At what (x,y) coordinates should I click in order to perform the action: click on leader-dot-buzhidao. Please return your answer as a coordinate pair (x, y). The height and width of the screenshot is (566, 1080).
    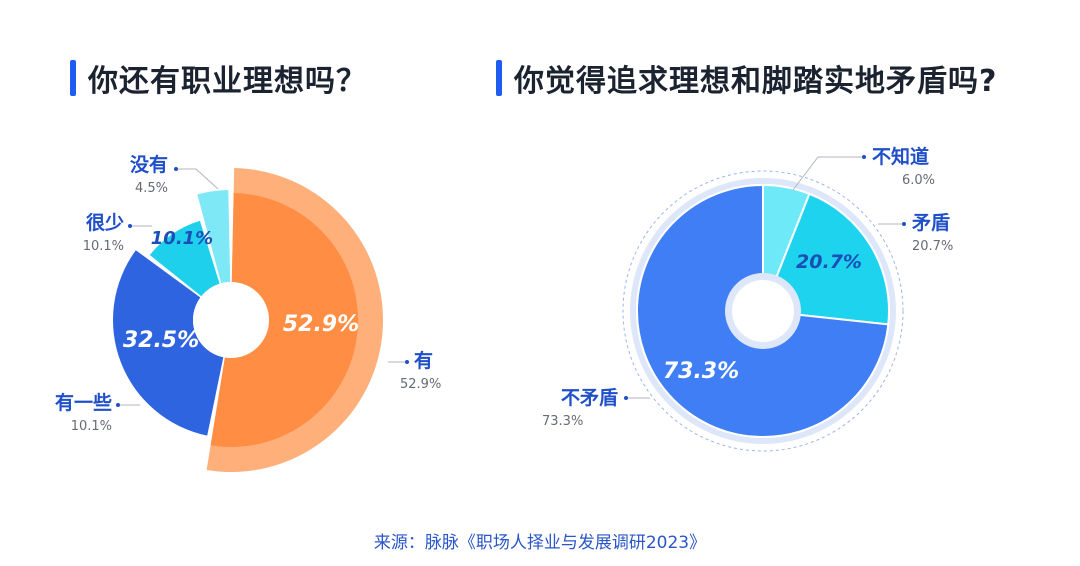
    Looking at the image, I should click on (864, 157).